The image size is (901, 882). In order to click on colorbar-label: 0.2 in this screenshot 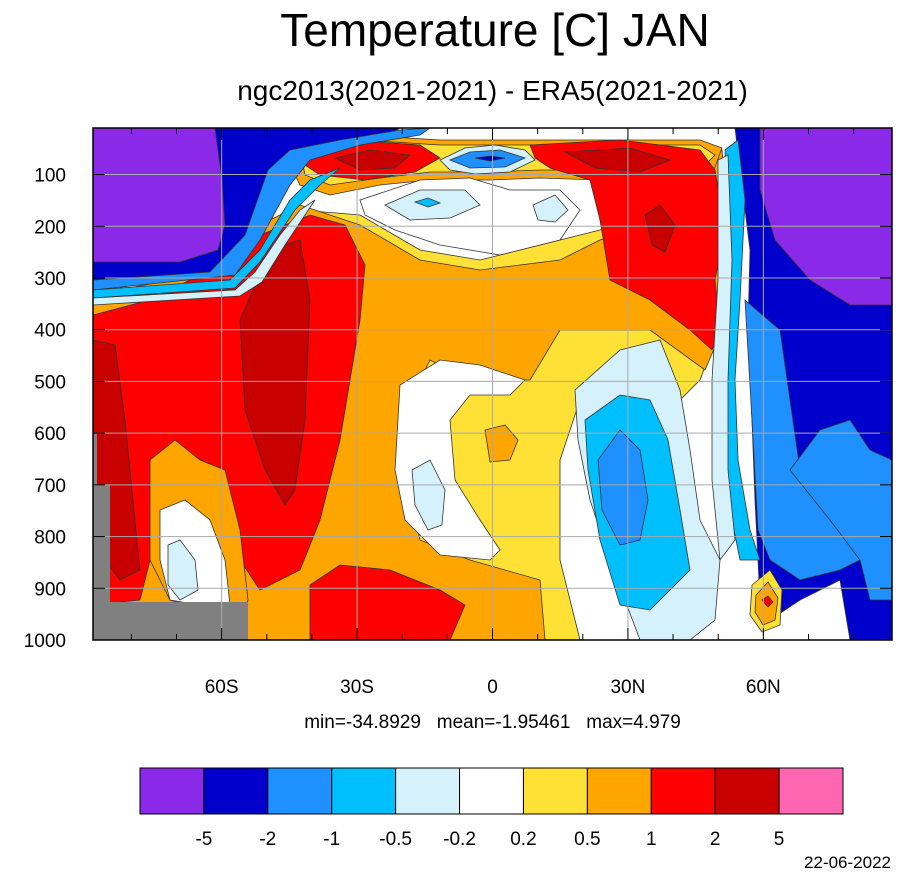, I will do `click(523, 839)`.